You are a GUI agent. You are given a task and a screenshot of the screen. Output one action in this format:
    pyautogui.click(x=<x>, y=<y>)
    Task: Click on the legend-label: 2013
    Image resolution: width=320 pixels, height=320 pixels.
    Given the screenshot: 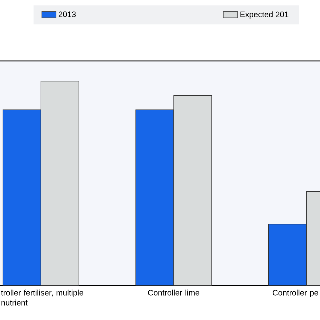 What is the action you would take?
    pyautogui.click(x=67, y=15)
    